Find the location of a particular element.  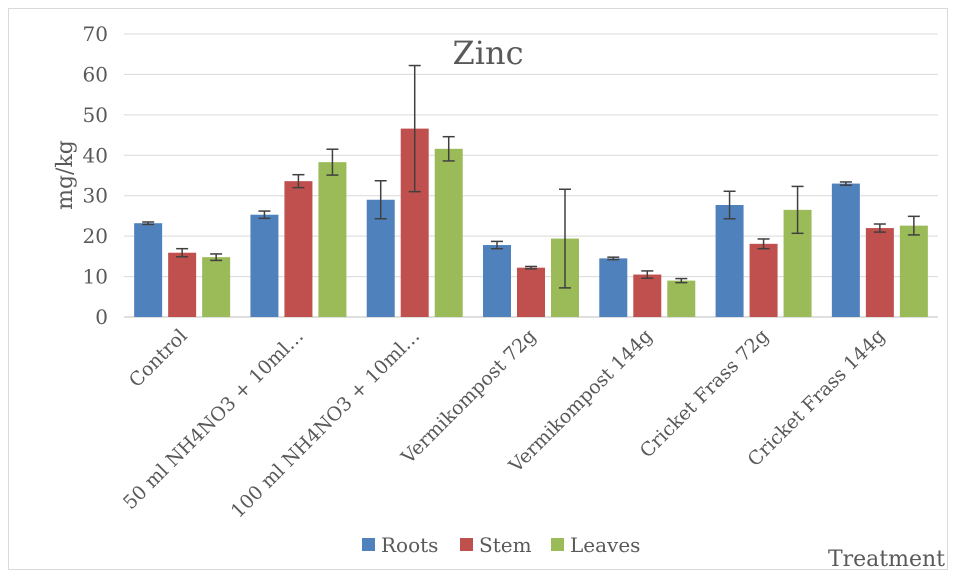

y-axis-ticks: 0 10 20 30 40 50 60 70 is located at coordinates (95, 175).